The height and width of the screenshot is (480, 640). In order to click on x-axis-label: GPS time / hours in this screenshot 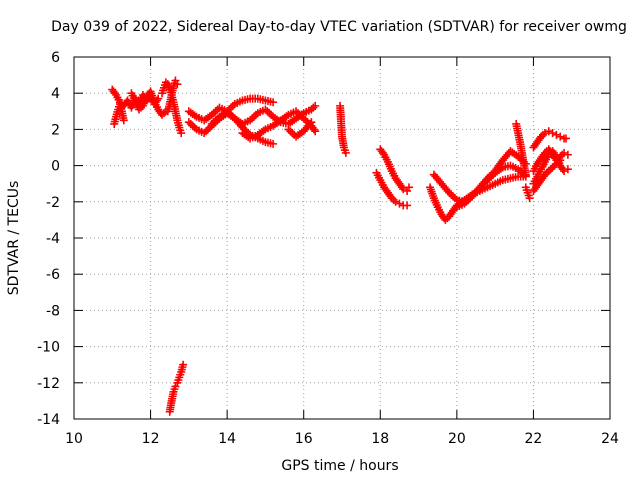, I will do `click(339, 466)`.